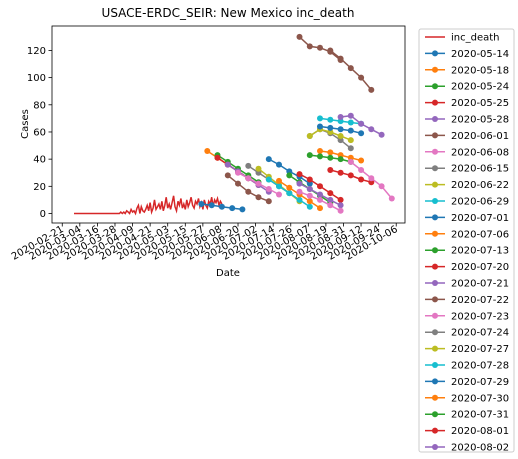  Describe the element at coordinates (480, 70) in the screenshot. I see `legend-label: 2020-05-18` at that location.